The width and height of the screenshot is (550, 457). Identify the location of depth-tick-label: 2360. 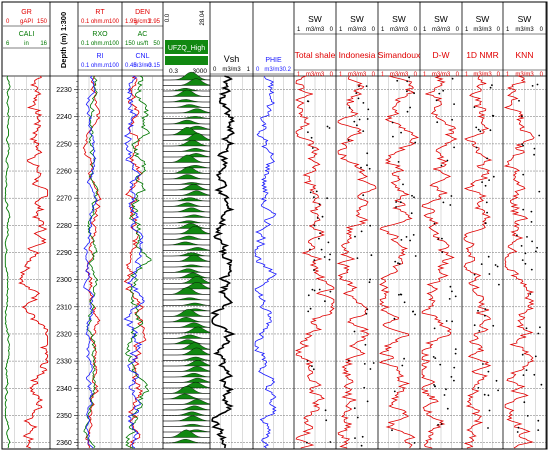
(64, 443).